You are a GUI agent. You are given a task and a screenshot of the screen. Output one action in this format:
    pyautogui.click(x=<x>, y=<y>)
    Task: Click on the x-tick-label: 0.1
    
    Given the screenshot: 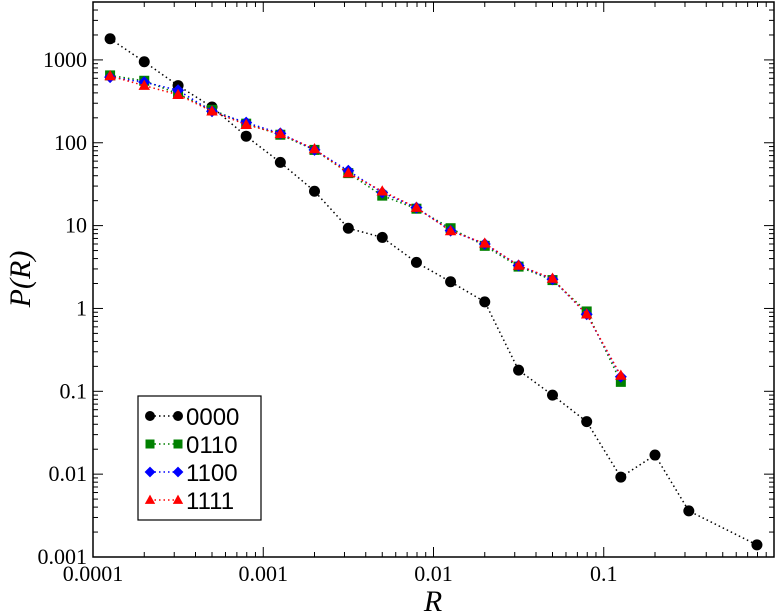 What is the action you would take?
    pyautogui.click(x=604, y=573)
    